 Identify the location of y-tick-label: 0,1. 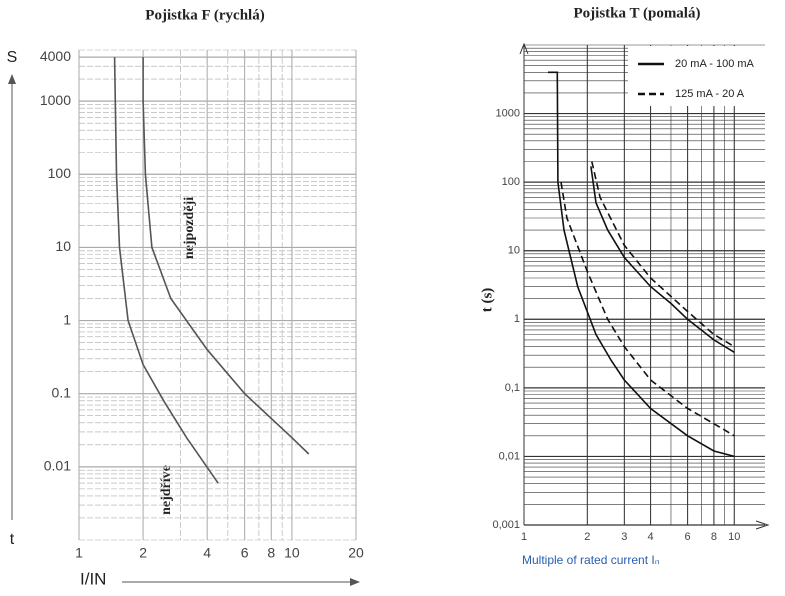
(512, 388).